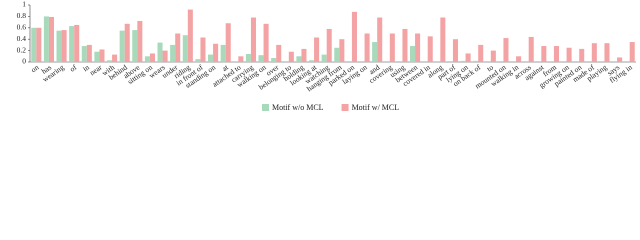  What do you see at coordinates (22, 38) in the screenshot?
I see `y-tick-label: 0.4` at bounding box center [22, 38].